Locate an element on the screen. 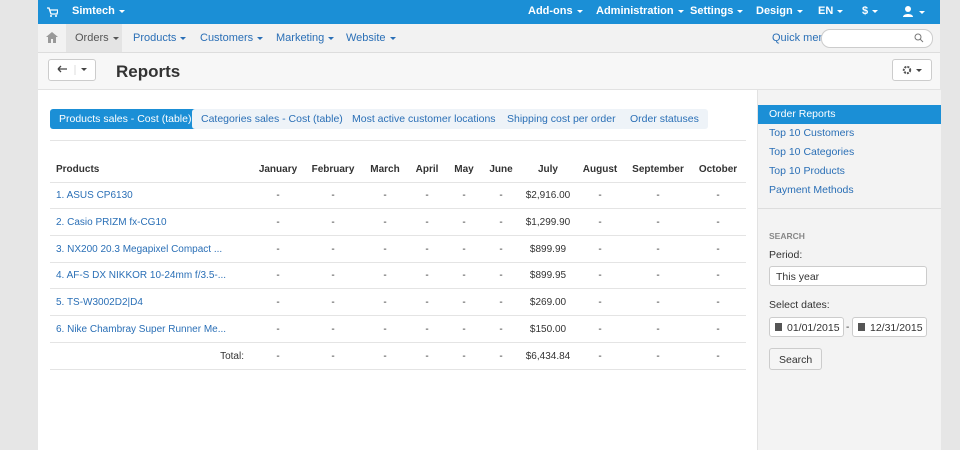  report-tab: Shipping cost per order is located at coordinates (561, 119).